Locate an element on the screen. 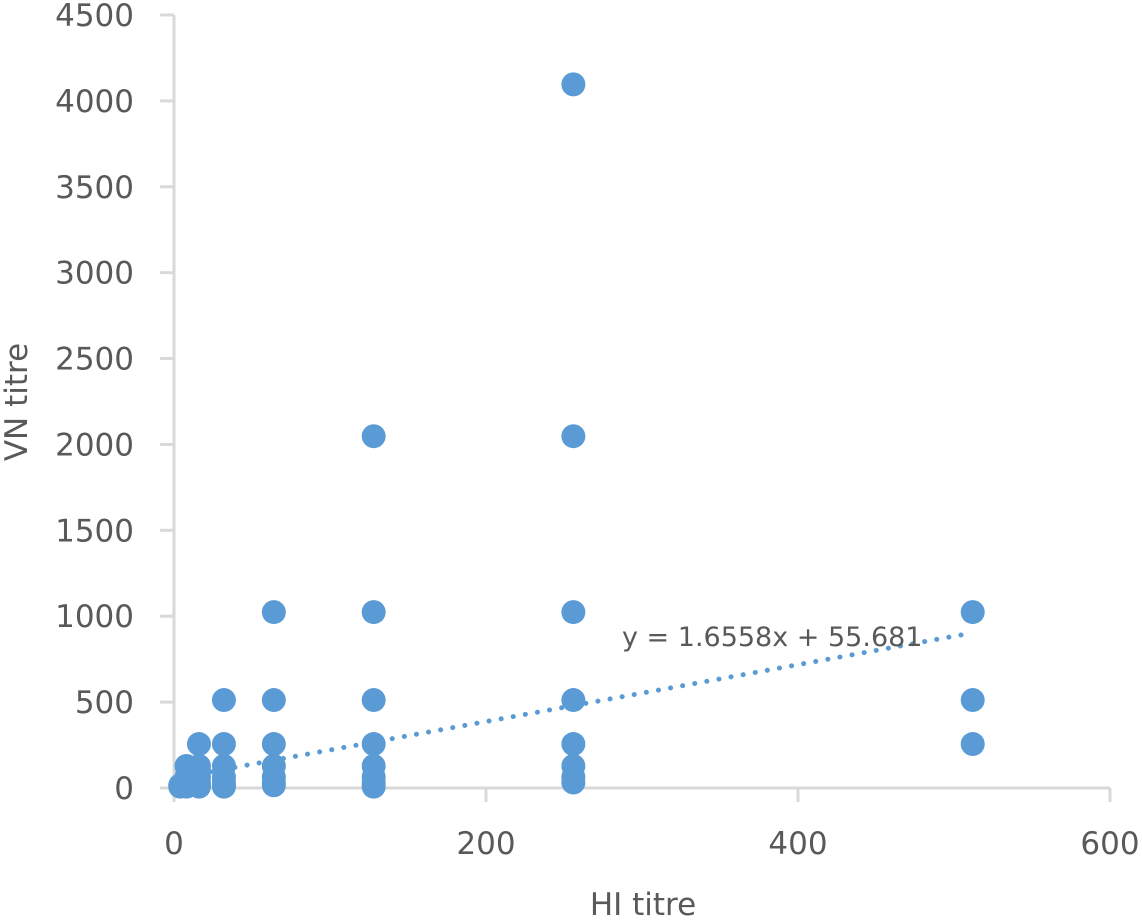  x-tick-label: 0 is located at coordinates (174, 844).